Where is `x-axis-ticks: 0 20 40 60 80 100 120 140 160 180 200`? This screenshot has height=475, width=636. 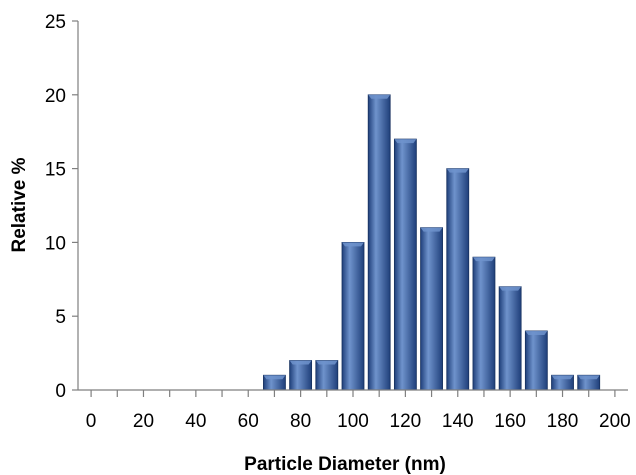
x-axis-ticks: 0 20 40 60 80 100 120 140 160 180 200 is located at coordinates (358, 411).